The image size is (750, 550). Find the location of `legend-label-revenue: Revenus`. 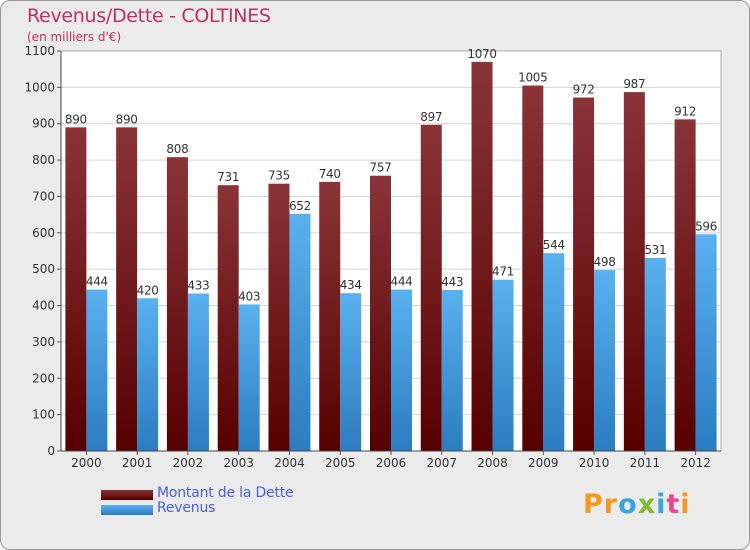

legend-label-revenue: Revenus is located at coordinates (186, 508).